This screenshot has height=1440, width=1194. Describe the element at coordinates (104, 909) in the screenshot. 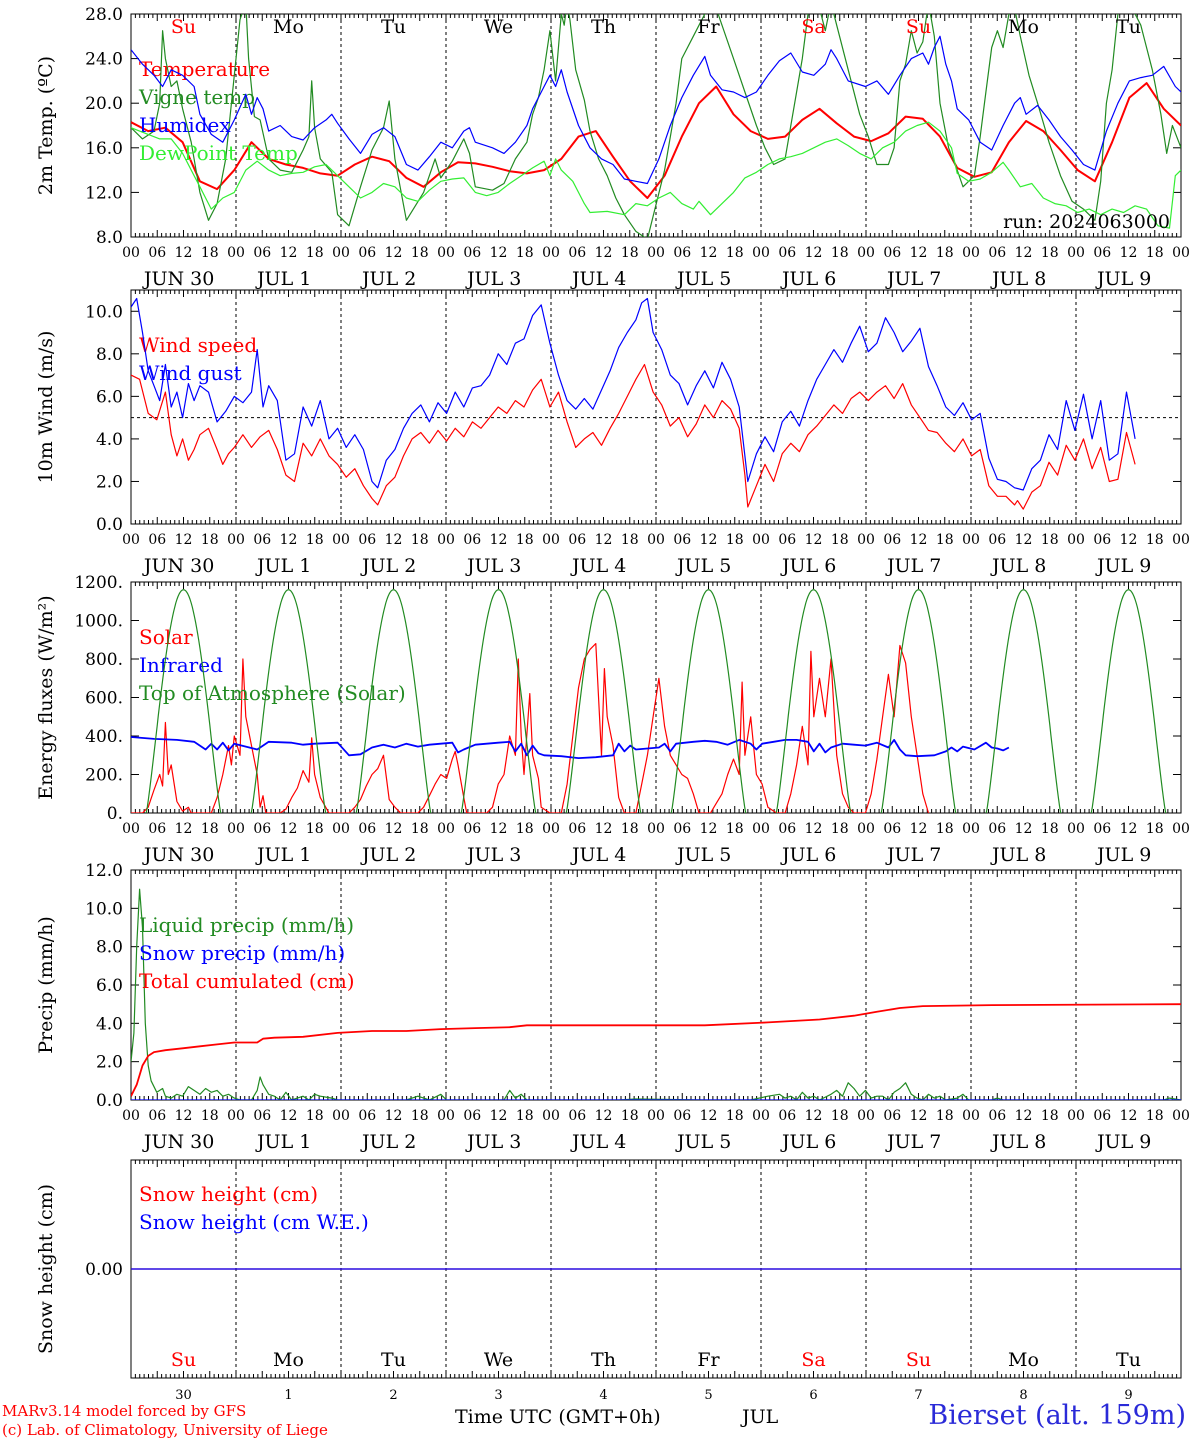

I see `y-tick-label: 10.0` at that location.